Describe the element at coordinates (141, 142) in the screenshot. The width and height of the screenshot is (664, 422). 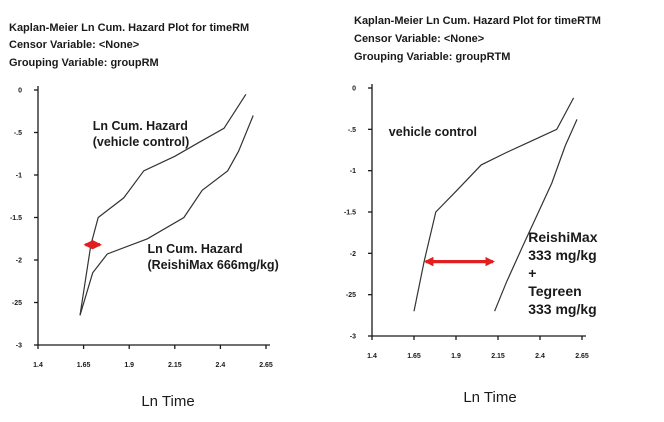
I see `annotation-text: (vehicle control)` at that location.